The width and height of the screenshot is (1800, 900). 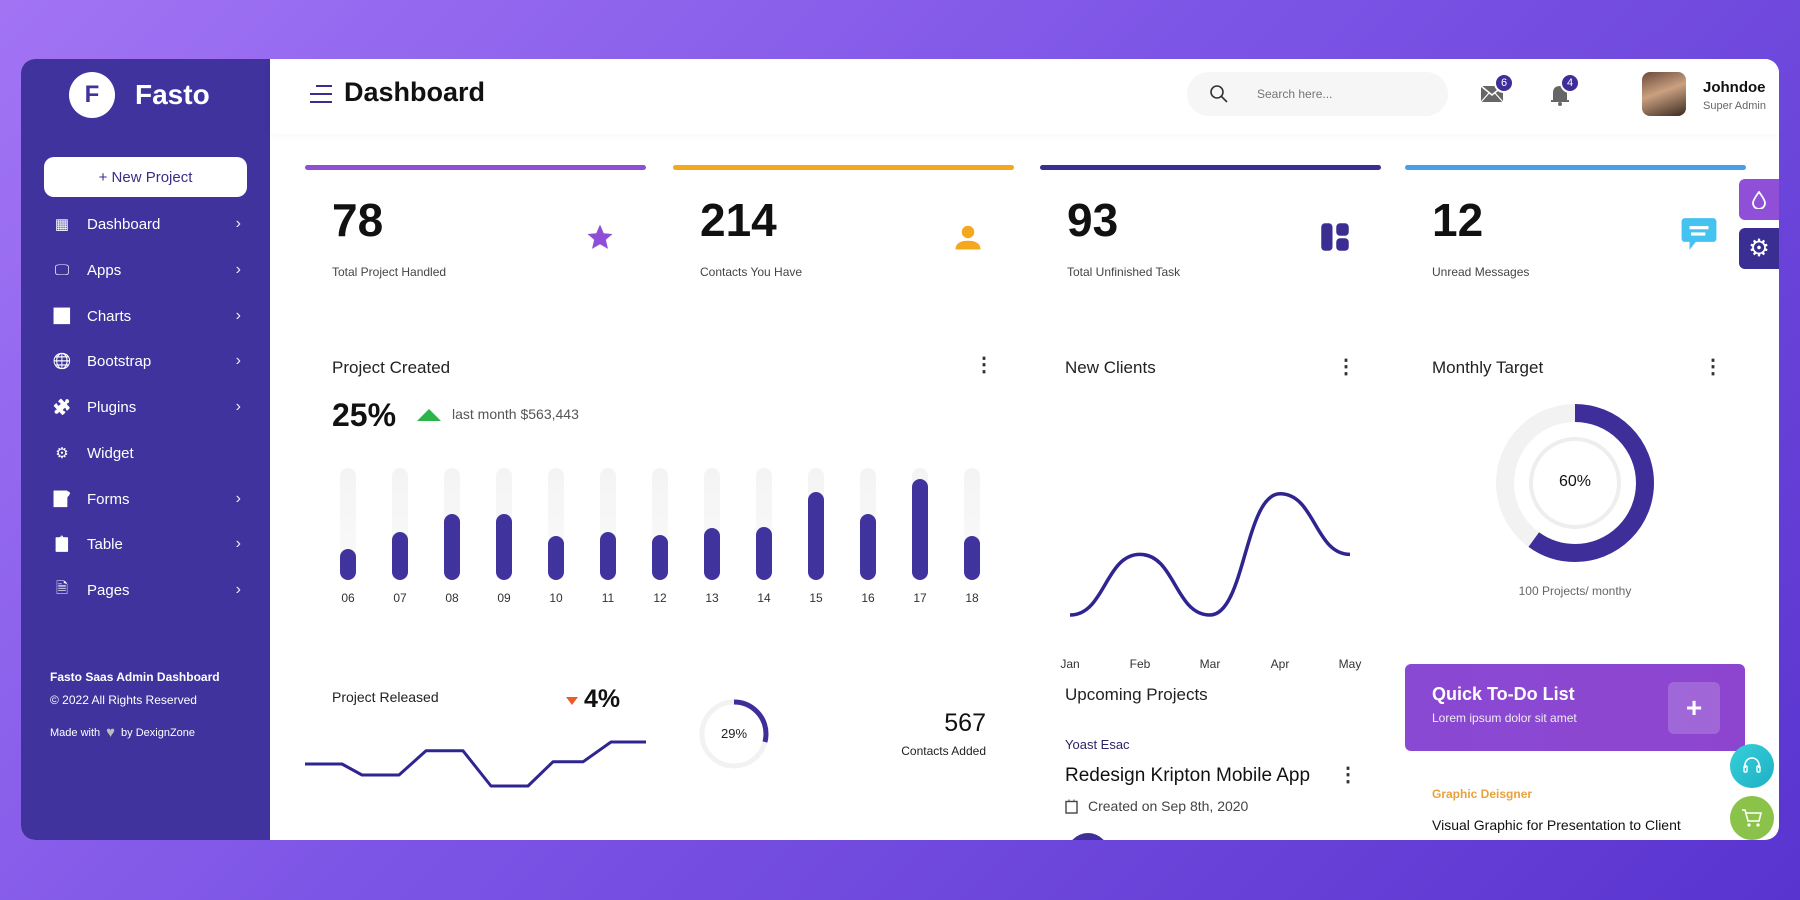 What do you see at coordinates (1488, 367) in the screenshot?
I see `monthly-target-title: Monthly Target` at bounding box center [1488, 367].